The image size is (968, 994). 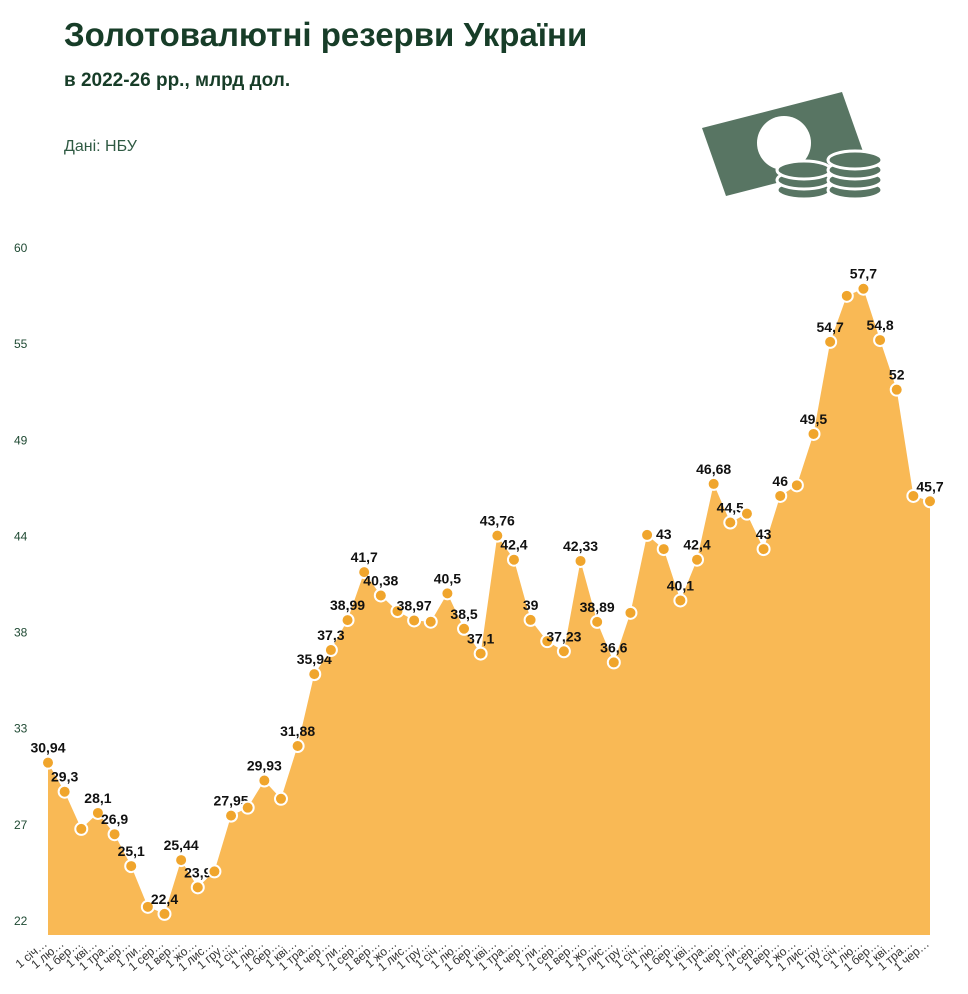 What do you see at coordinates (47, 748) in the screenshot?
I see `data-label: 30,94` at bounding box center [47, 748].